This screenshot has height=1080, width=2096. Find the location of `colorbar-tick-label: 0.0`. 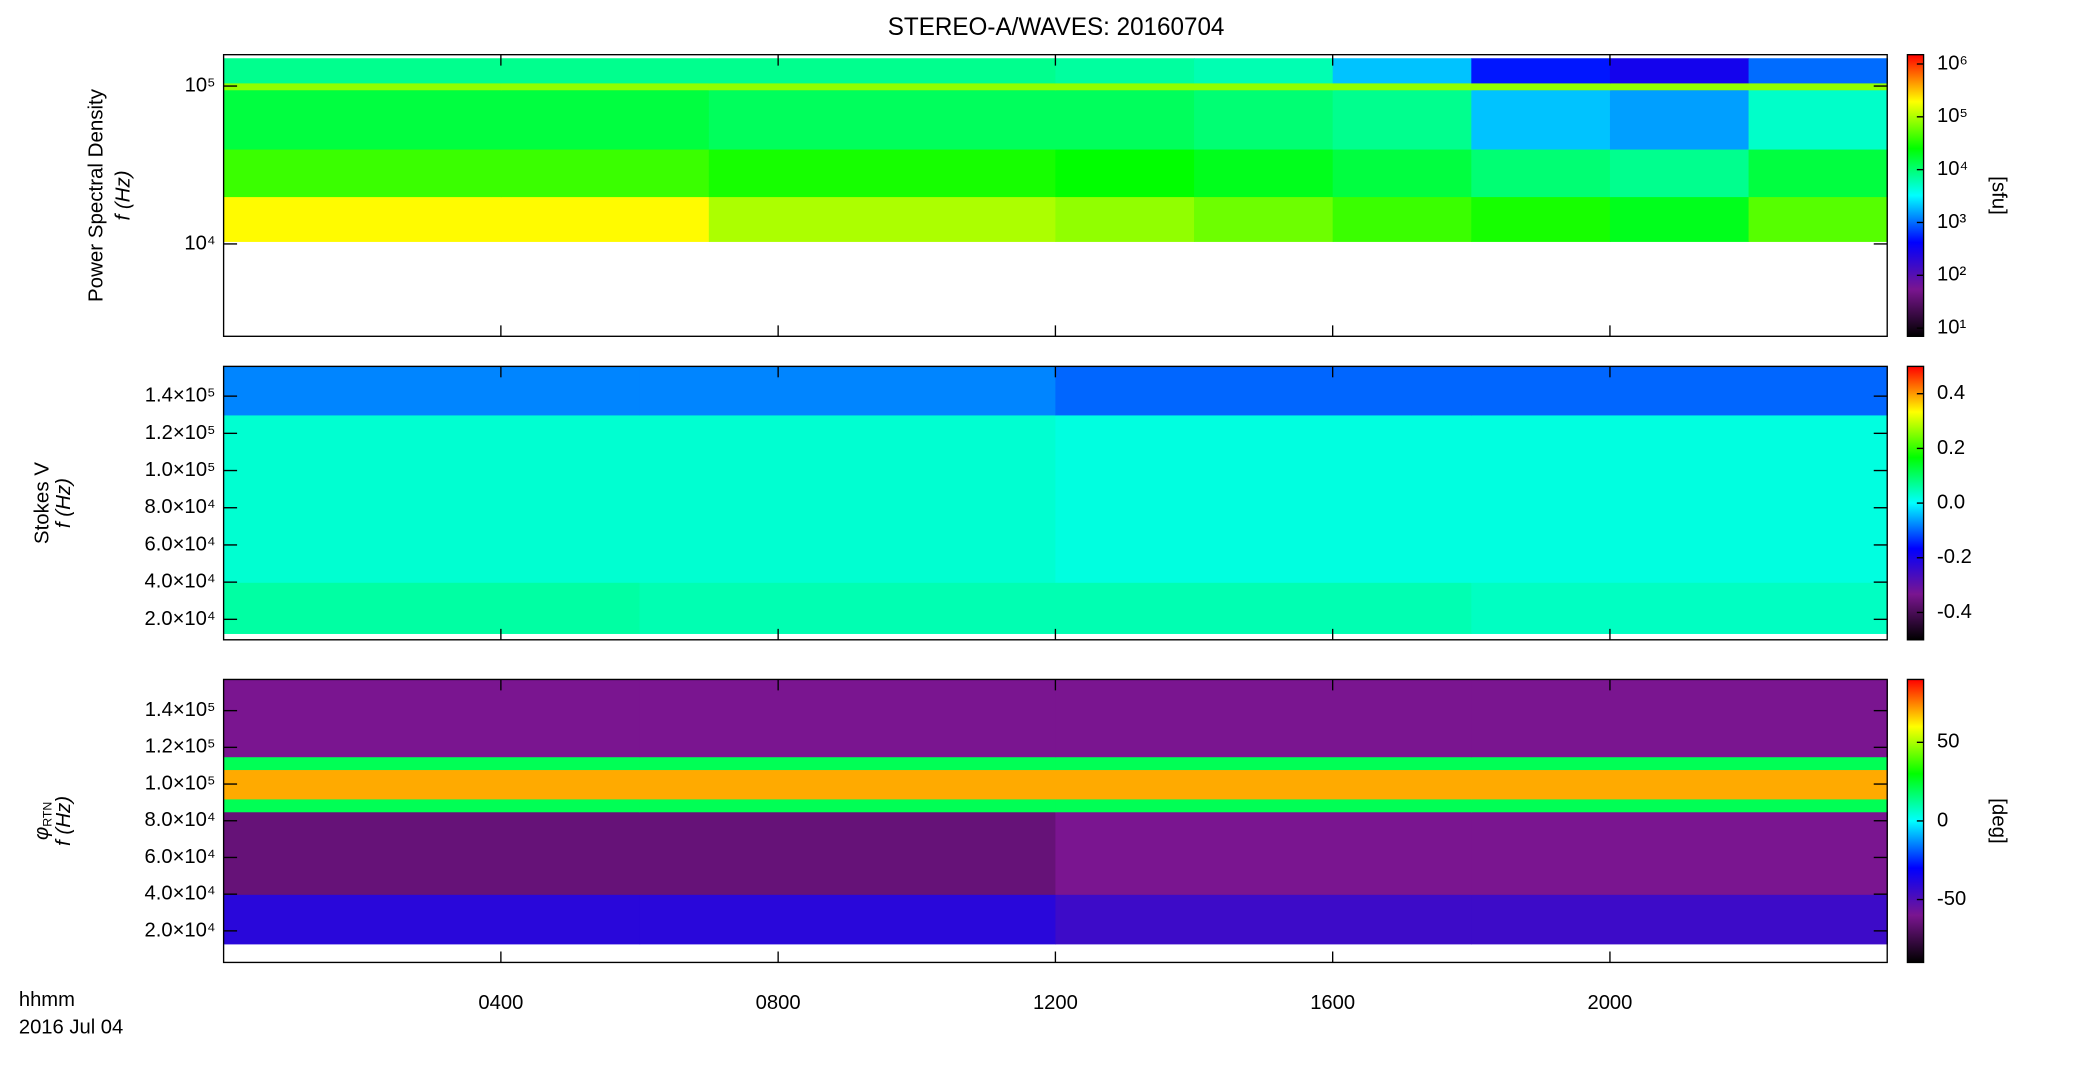

colorbar-tick-label: 0.0 is located at coordinates (1951, 502).